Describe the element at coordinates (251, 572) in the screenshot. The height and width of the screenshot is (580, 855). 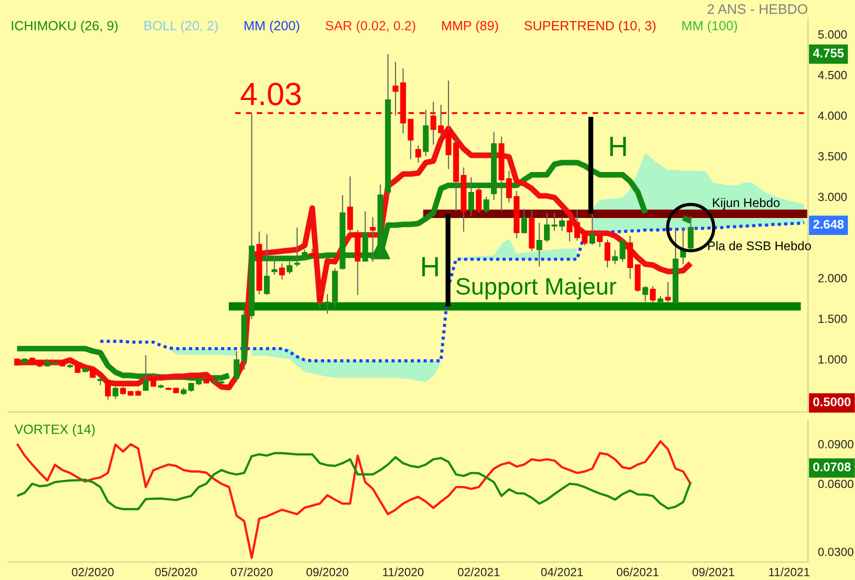
I see `x-tick-label: 07/2020` at that location.